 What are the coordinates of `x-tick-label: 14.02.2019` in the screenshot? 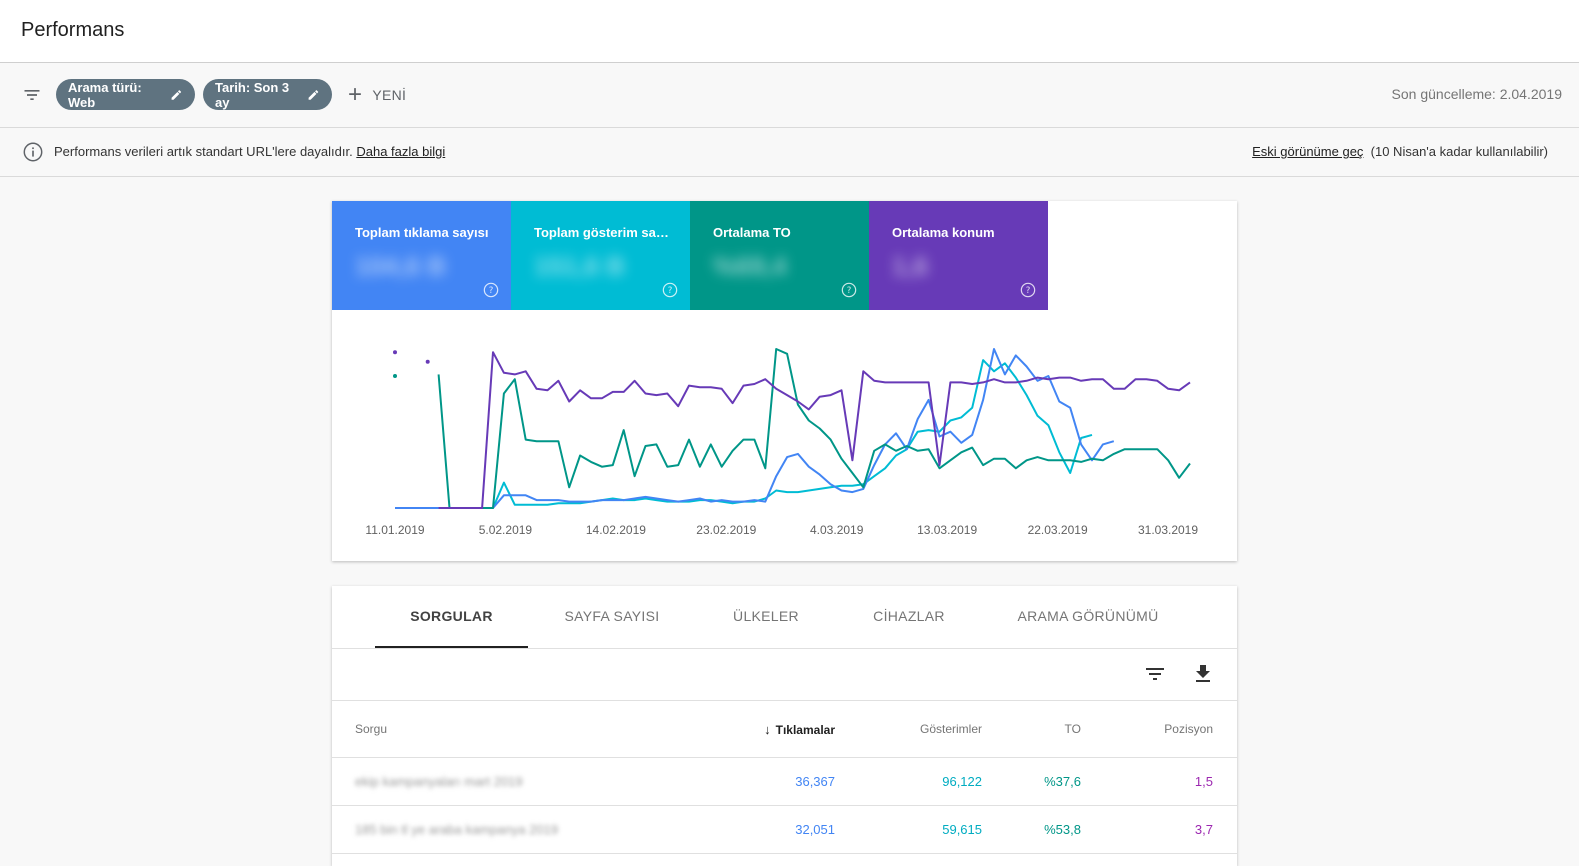 It's located at (616, 530).